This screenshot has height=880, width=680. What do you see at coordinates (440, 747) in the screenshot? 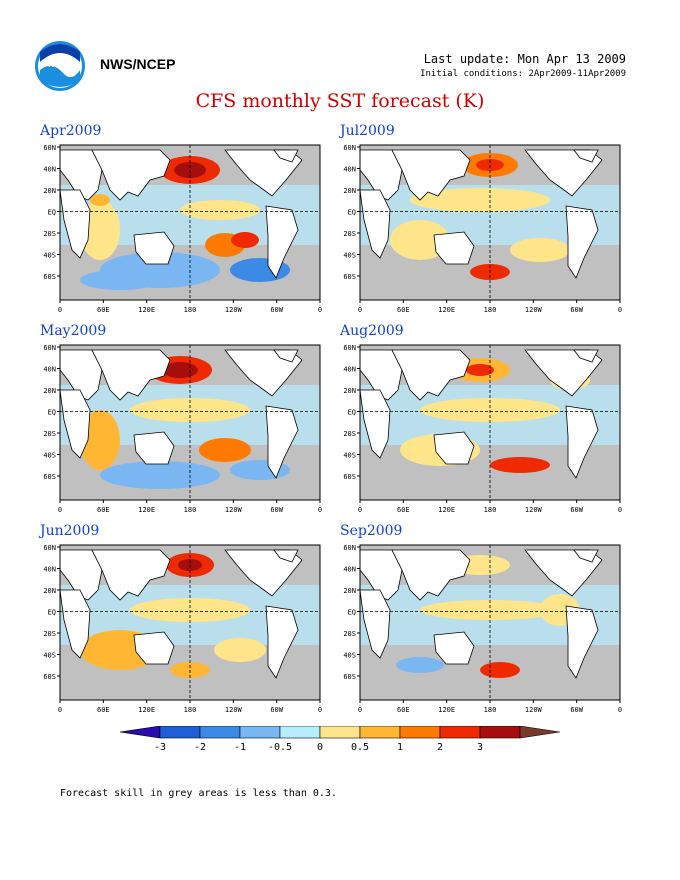
I see `colorbar-label: 2` at bounding box center [440, 747].